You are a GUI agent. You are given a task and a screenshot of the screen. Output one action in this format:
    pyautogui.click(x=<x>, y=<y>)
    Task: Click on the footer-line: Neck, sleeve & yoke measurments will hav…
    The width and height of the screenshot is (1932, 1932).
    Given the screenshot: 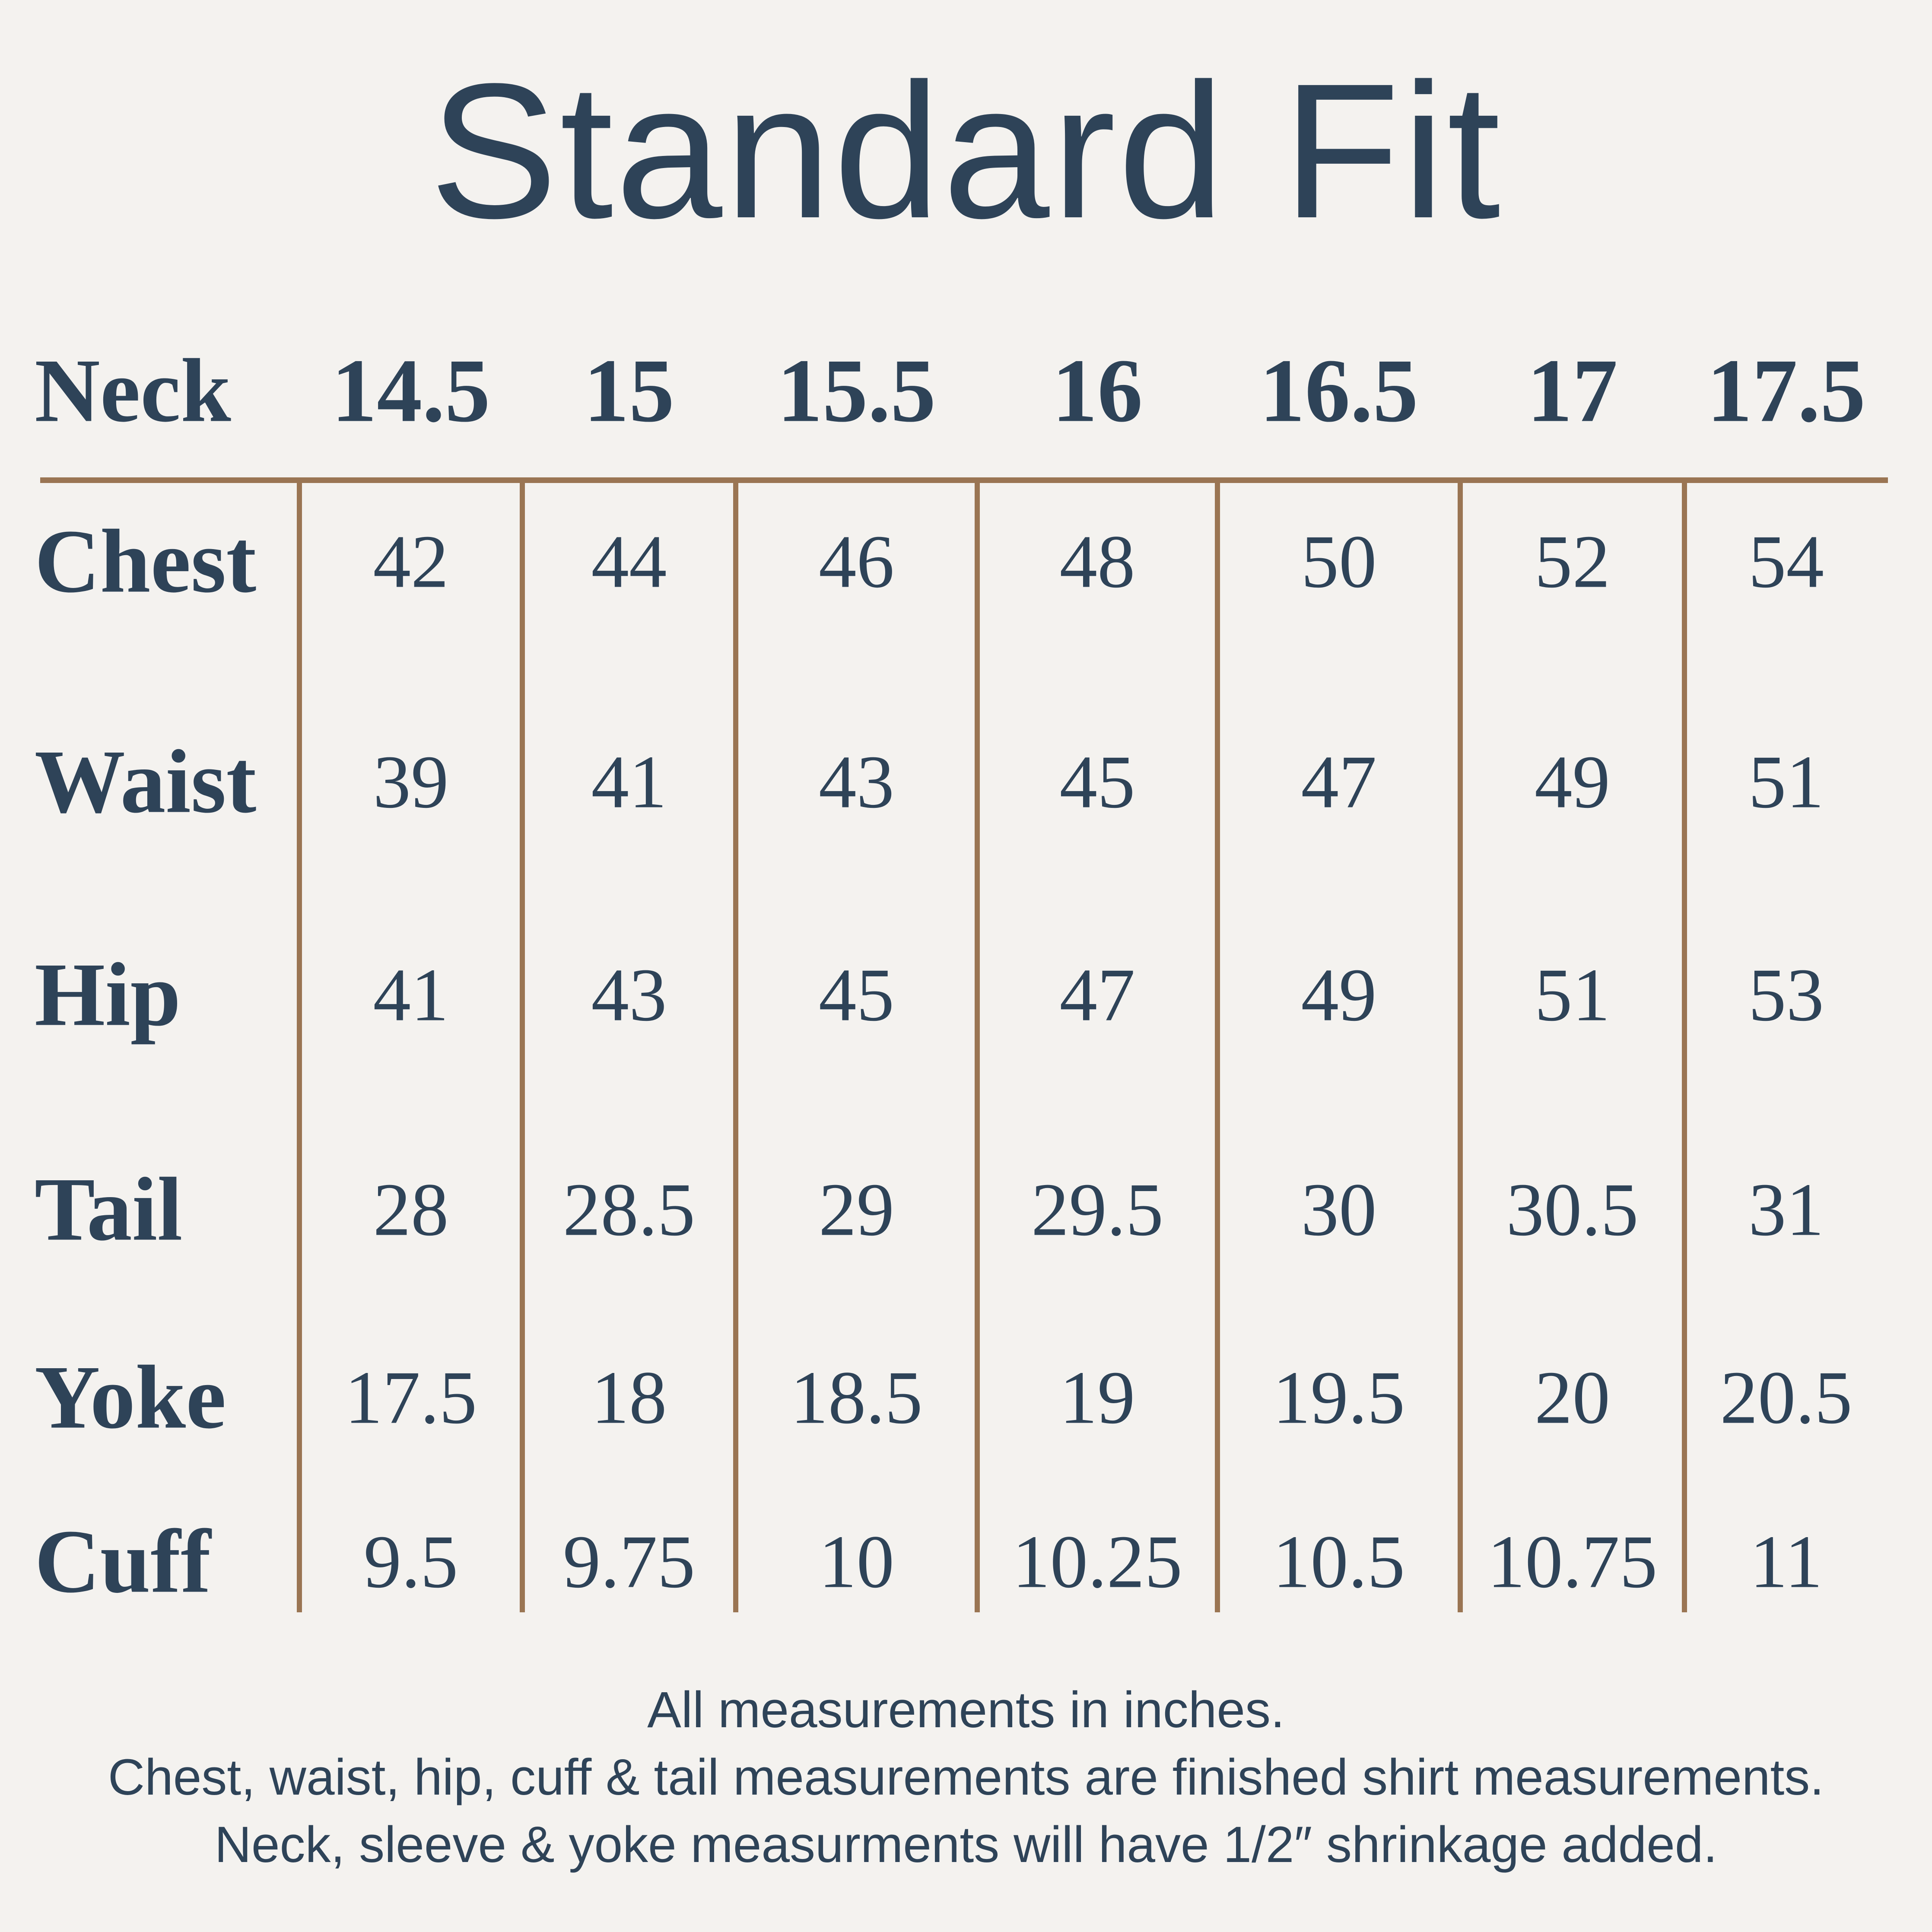 What is the action you would take?
    pyautogui.click(x=966, y=1844)
    